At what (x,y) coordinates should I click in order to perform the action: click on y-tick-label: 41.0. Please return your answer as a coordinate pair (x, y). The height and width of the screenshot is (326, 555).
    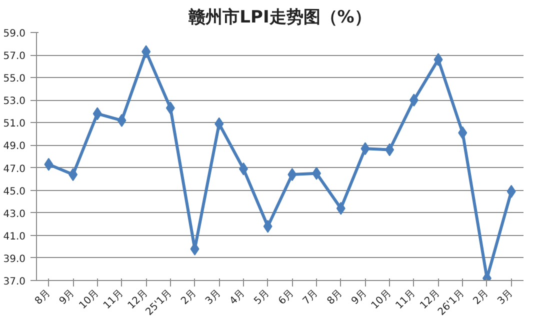
    Looking at the image, I should click on (14, 236).